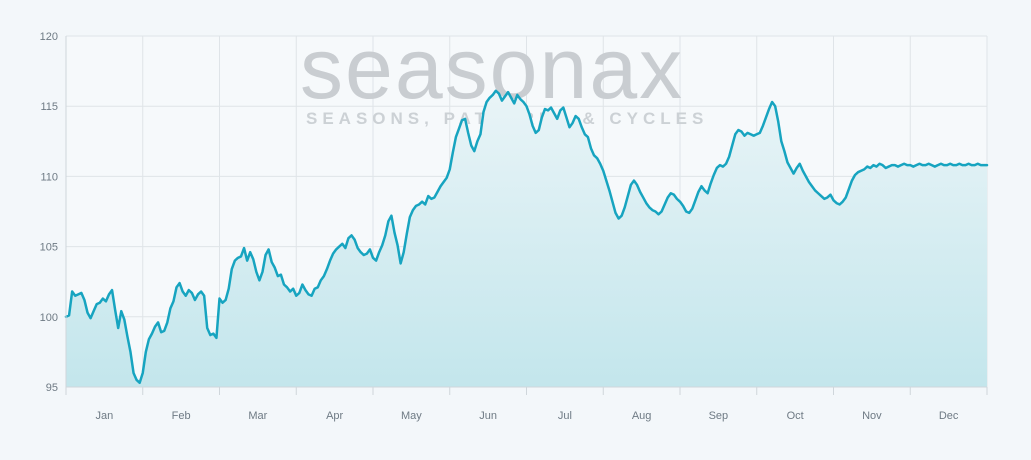 The image size is (1031, 460). What do you see at coordinates (411, 416) in the screenshot?
I see `x-tick-label-may: May` at bounding box center [411, 416].